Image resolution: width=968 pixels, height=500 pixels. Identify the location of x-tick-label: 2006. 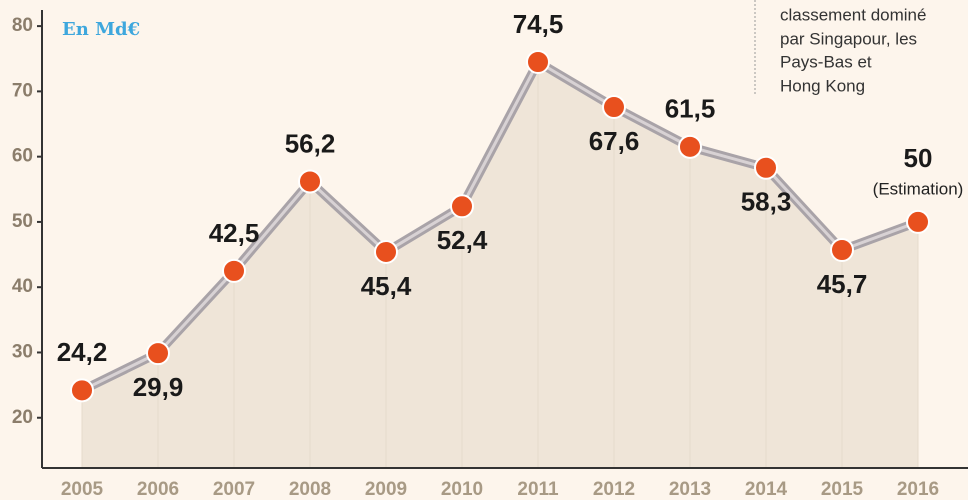
(158, 489).